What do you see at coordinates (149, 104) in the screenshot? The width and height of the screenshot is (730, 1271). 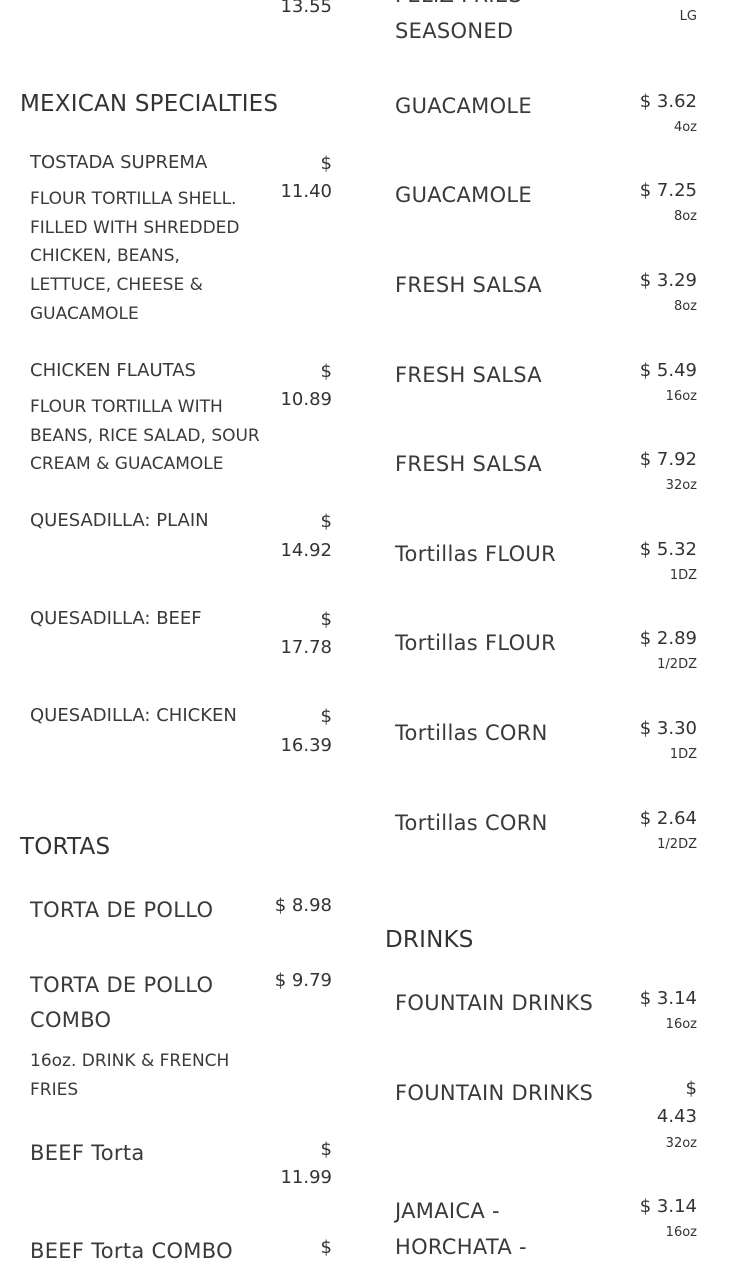 I see `section-heading: MEXICAN SPECIALTIES` at bounding box center [149, 104].